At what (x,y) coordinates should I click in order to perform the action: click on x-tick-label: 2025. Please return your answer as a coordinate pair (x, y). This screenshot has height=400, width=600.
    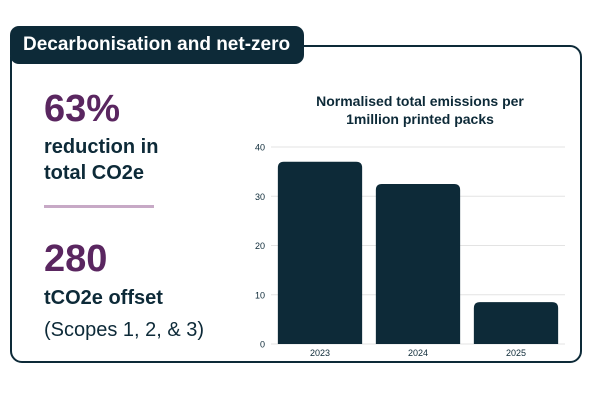
    Looking at the image, I should click on (516, 353).